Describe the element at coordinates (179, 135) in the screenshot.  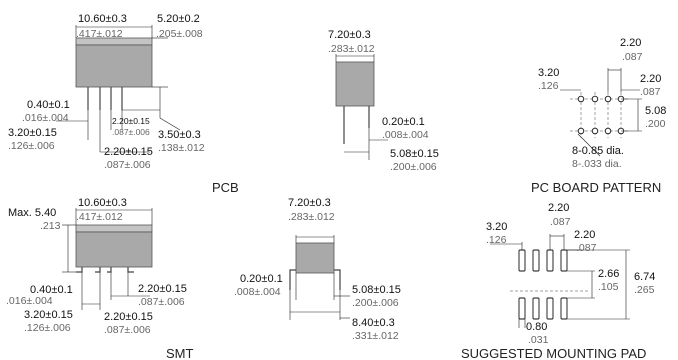
I see `pcb-lead-mm: 3.50±0.3` at that location.